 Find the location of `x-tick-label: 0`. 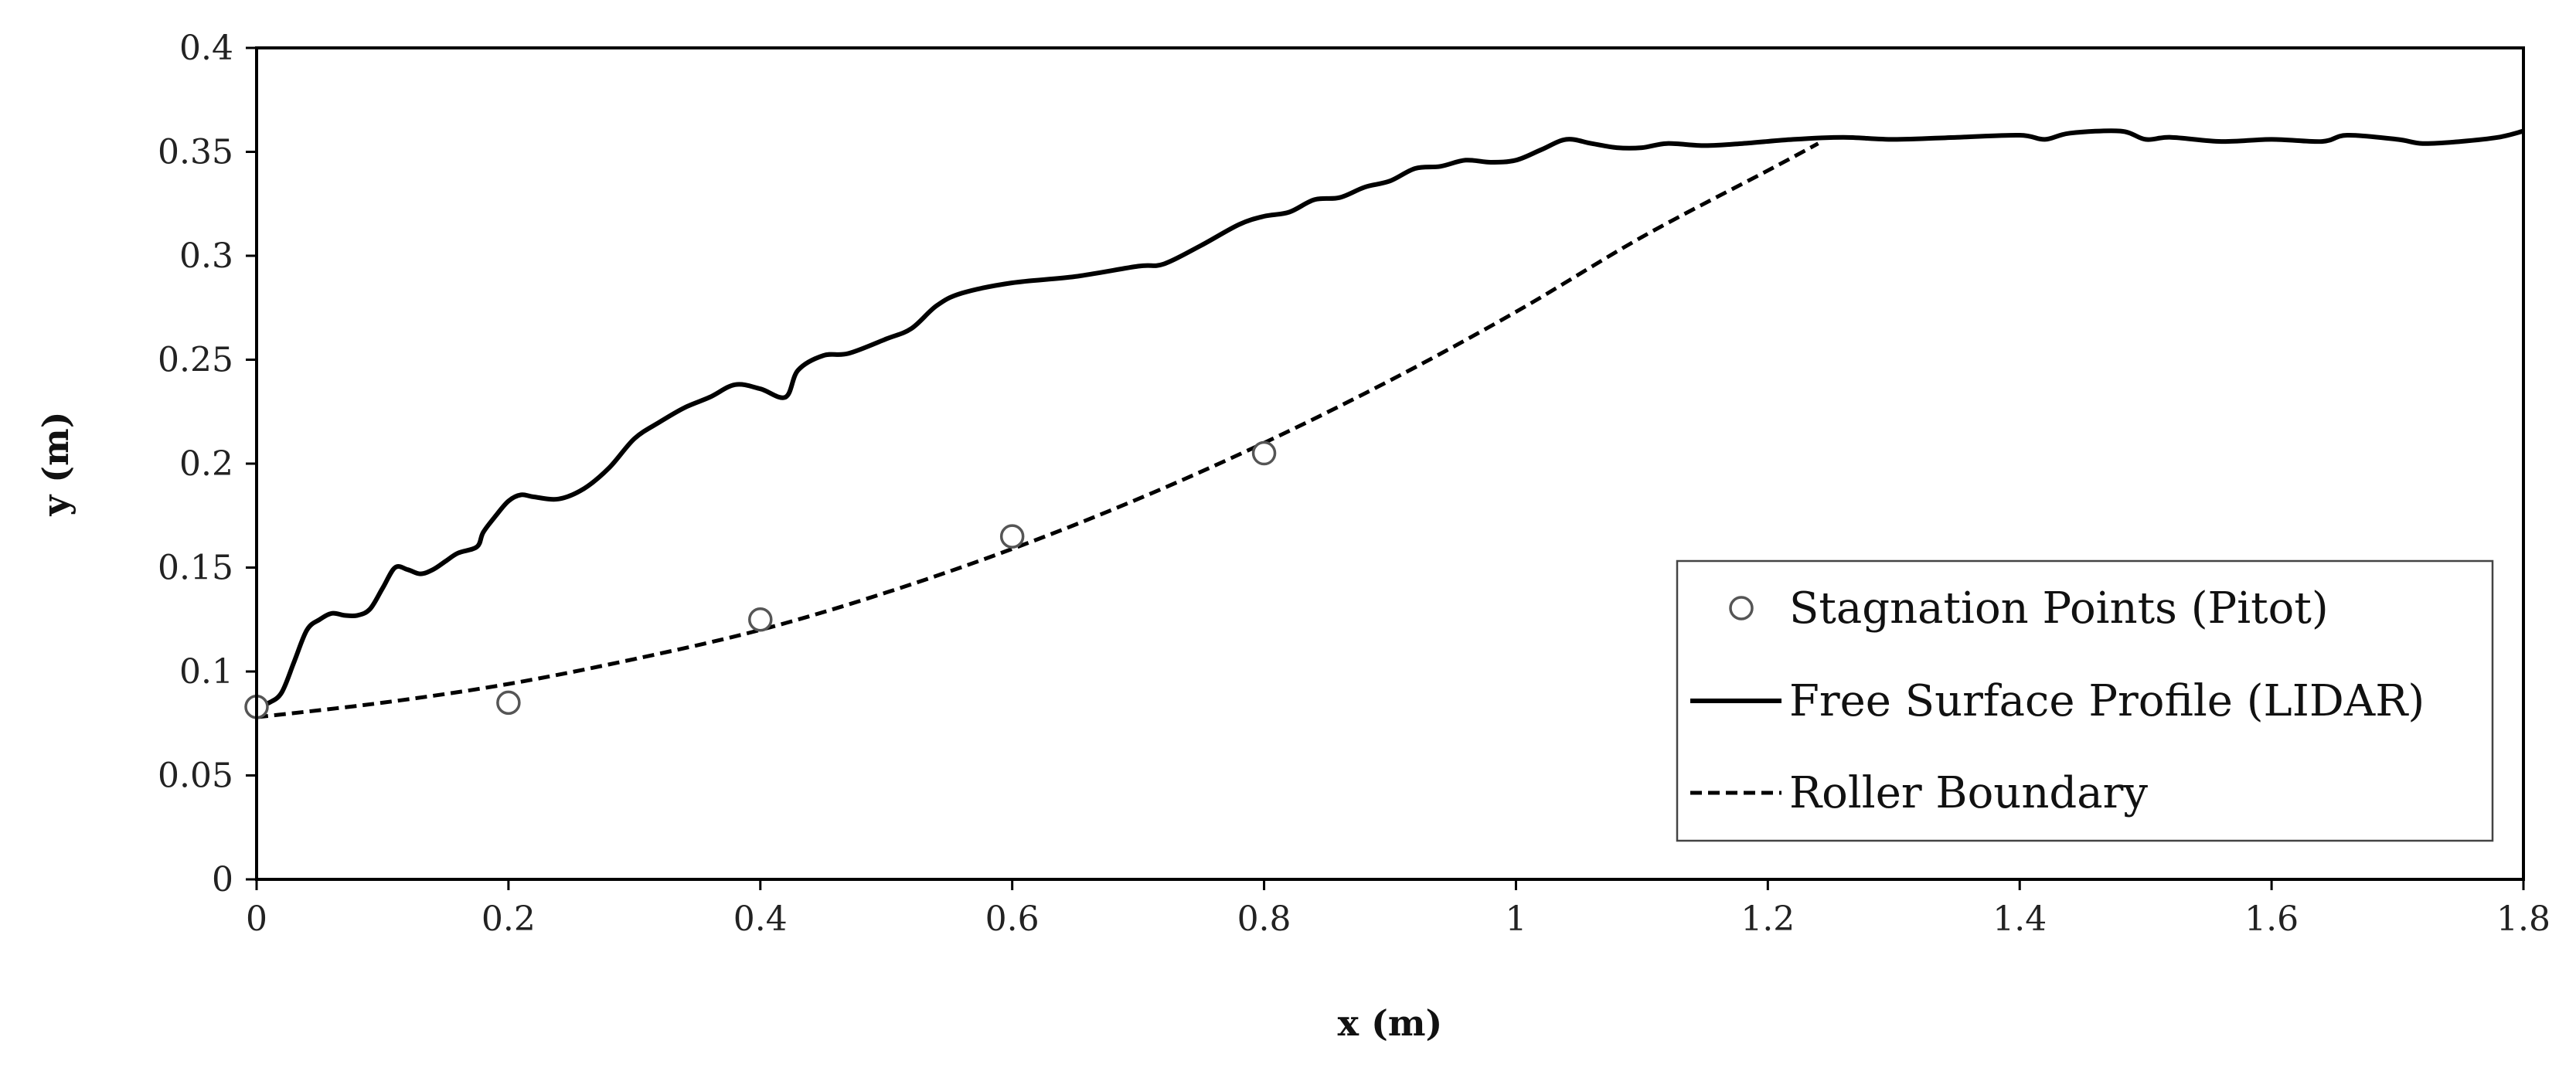

x-tick-label: 0 is located at coordinates (256, 919).